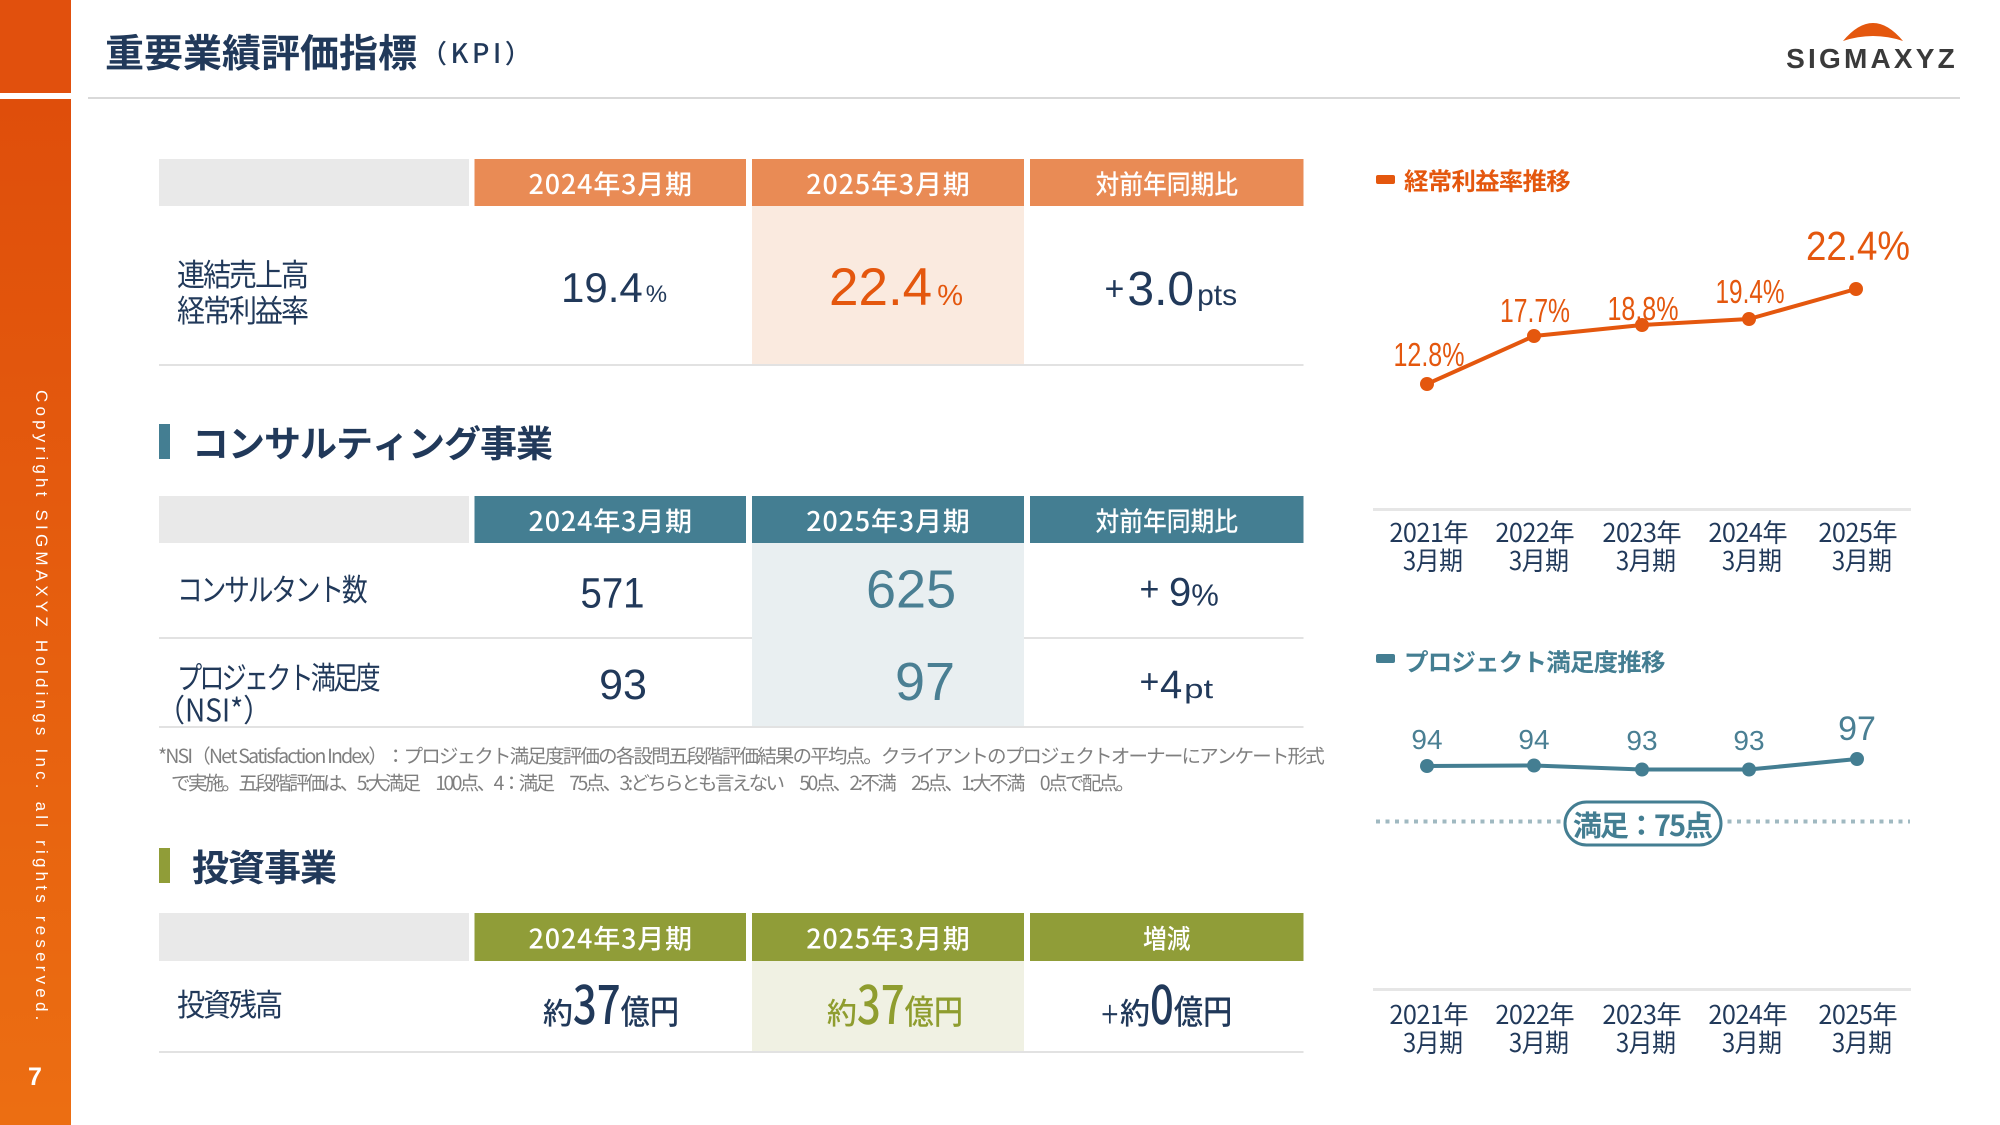  What do you see at coordinates (880, 287) in the screenshot?
I see `svg-text: 22.4` at bounding box center [880, 287].